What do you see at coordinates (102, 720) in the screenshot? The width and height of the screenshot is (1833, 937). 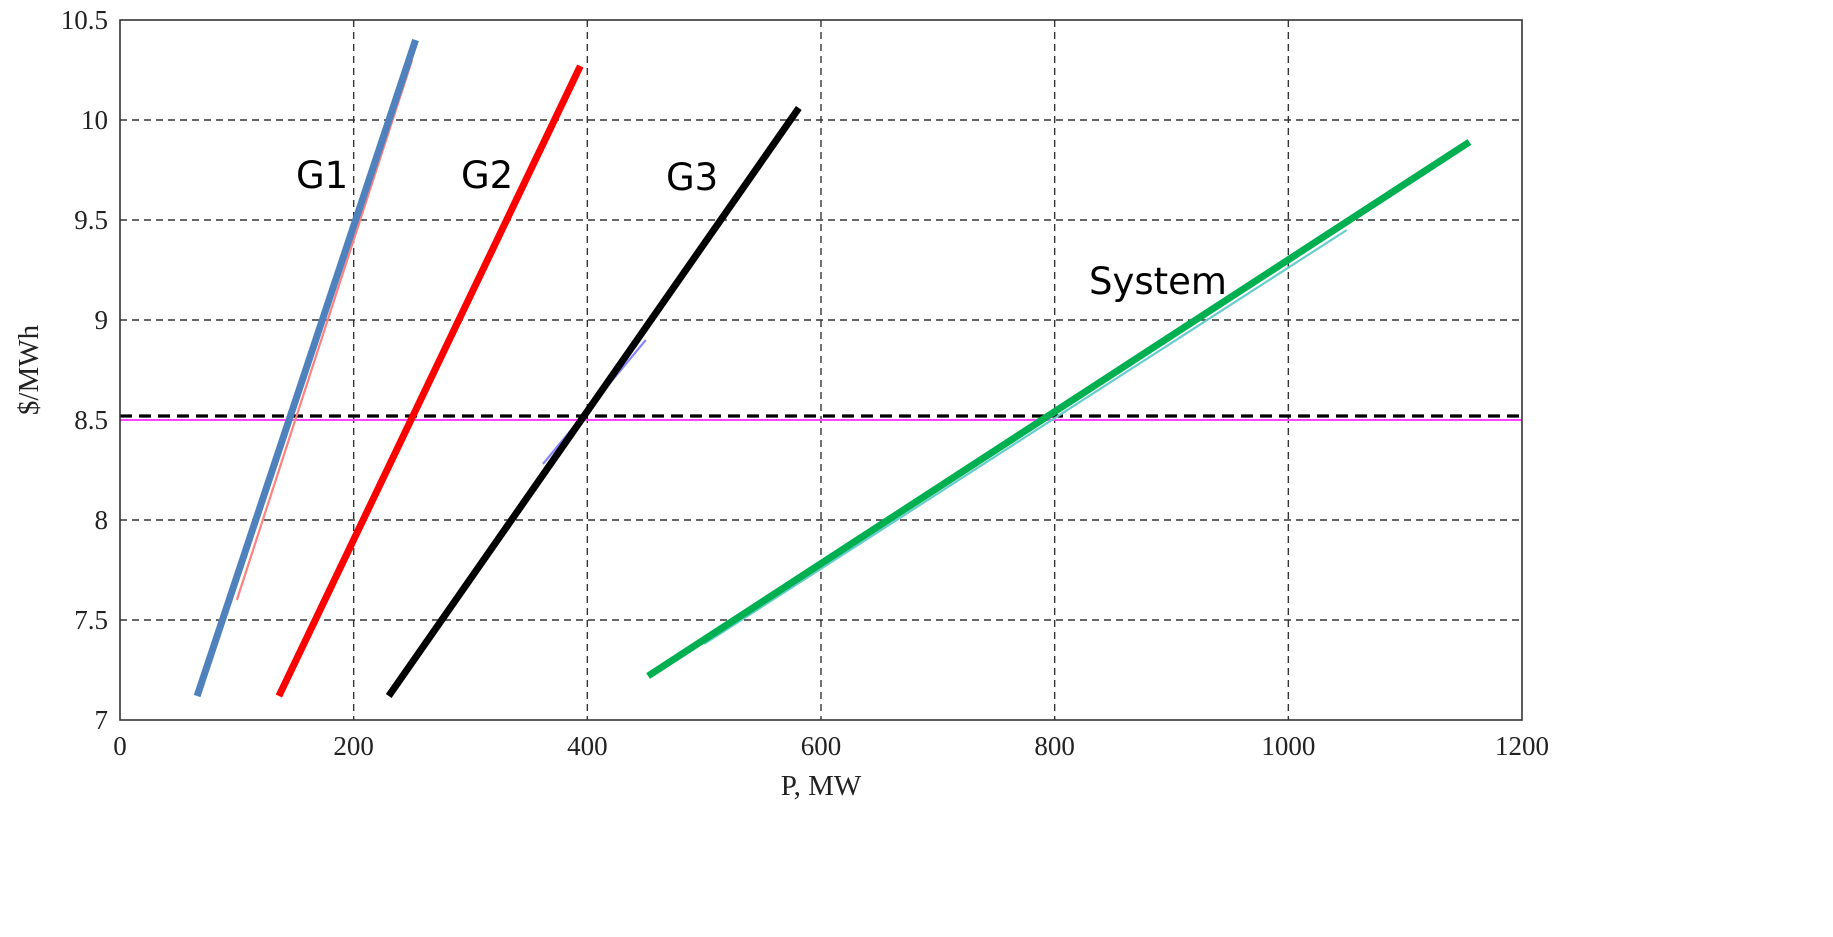 I see `y-tick-label: 7` at bounding box center [102, 720].